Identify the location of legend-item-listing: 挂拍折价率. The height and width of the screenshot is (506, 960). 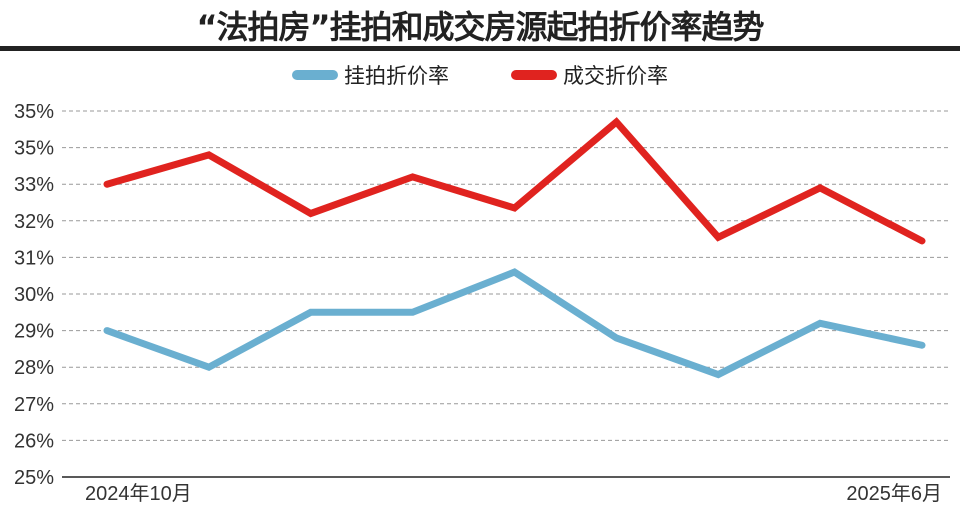
(370, 75).